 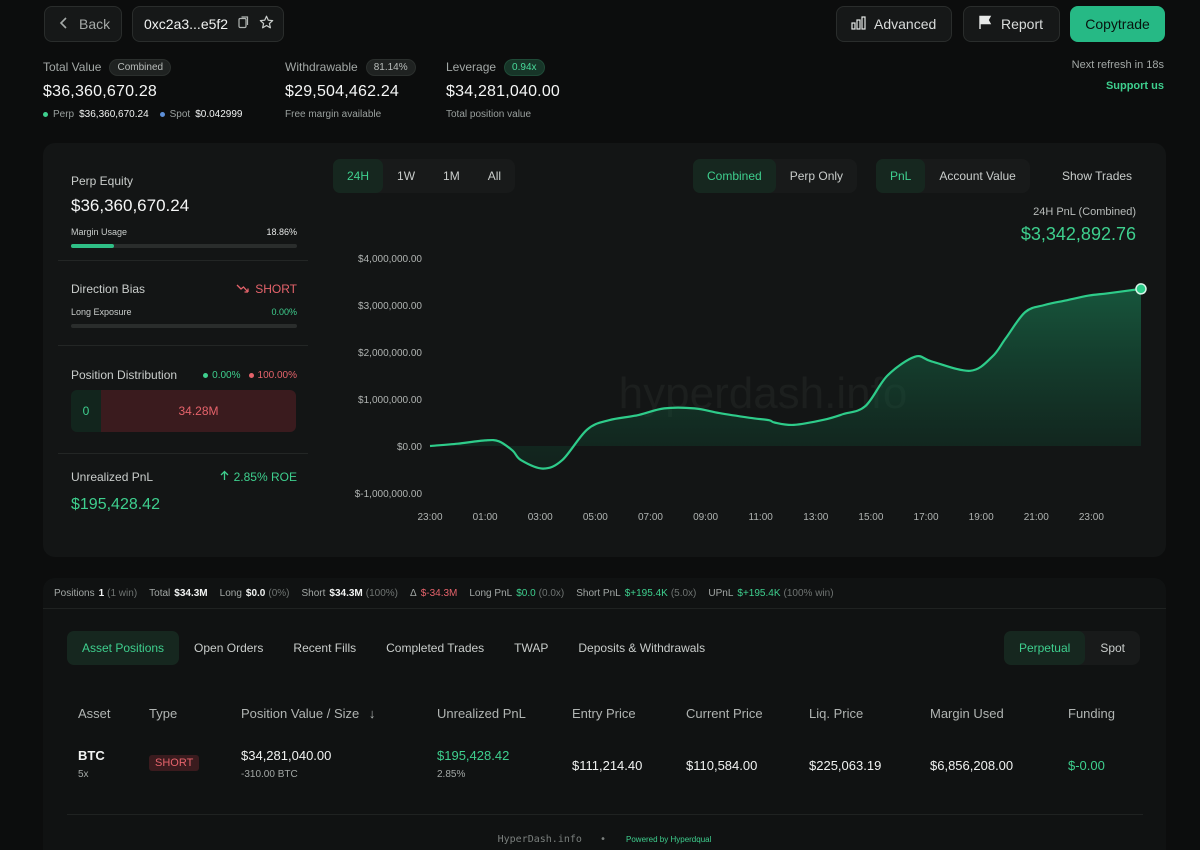 I want to click on position-distribution-bar: 0 34.28M, so click(x=183, y=411).